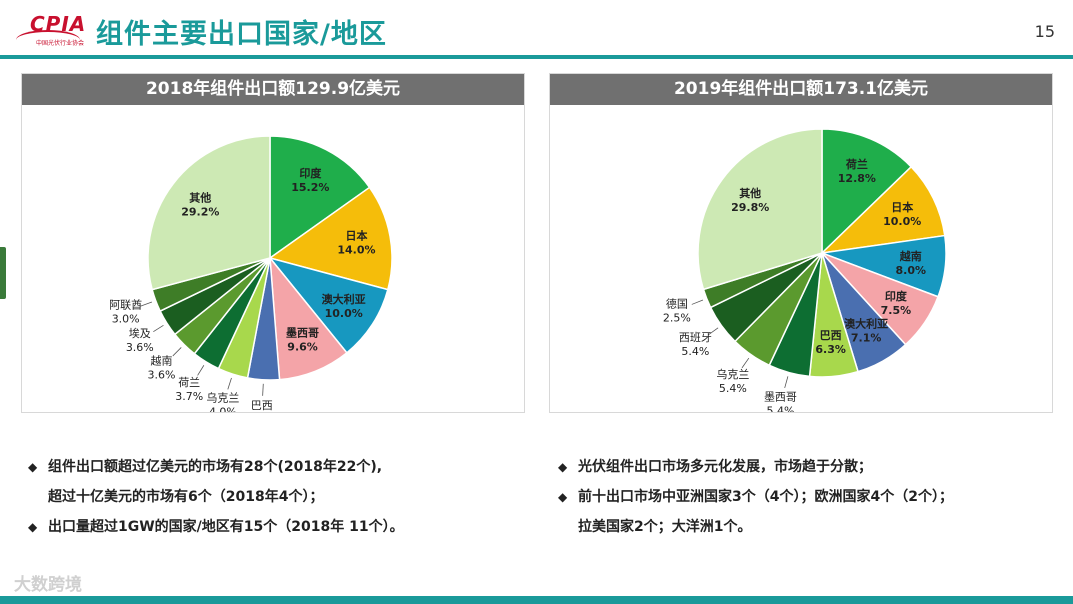 The image size is (1073, 604). I want to click on slice-value-label: 14.0%, so click(356, 250).